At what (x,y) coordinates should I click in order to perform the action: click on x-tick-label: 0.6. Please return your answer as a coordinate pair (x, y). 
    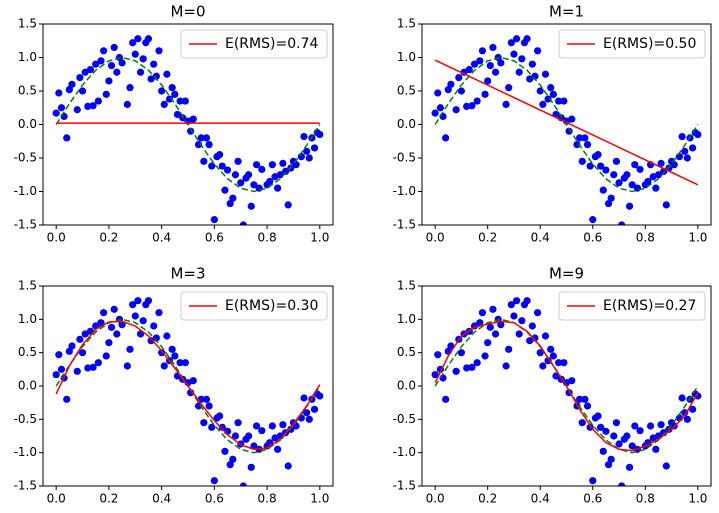
    Looking at the image, I should click on (214, 499).